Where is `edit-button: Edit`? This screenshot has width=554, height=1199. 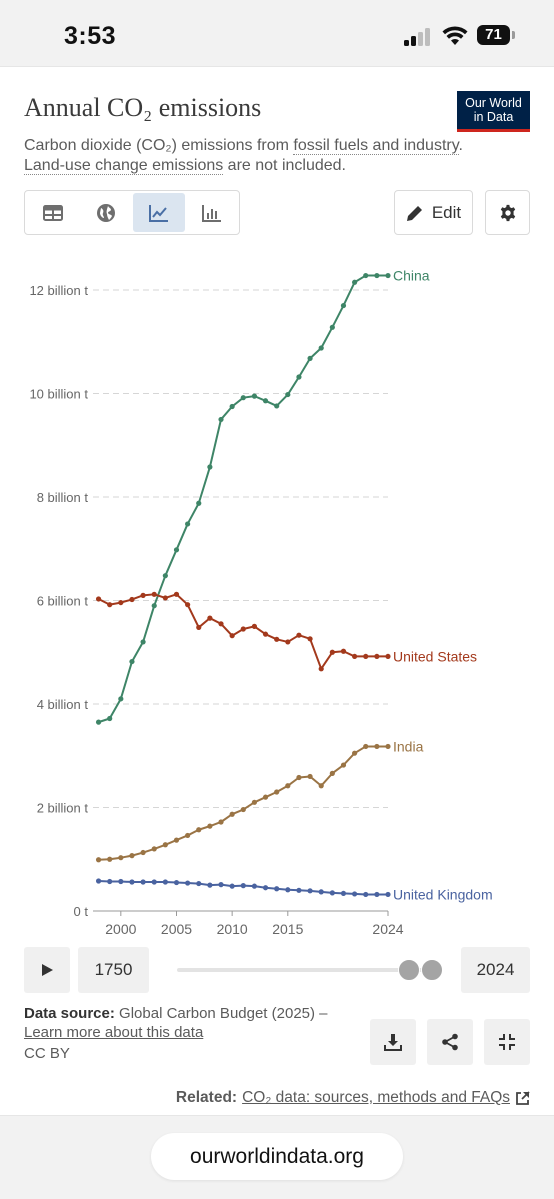
edit-button: Edit is located at coordinates (433, 212).